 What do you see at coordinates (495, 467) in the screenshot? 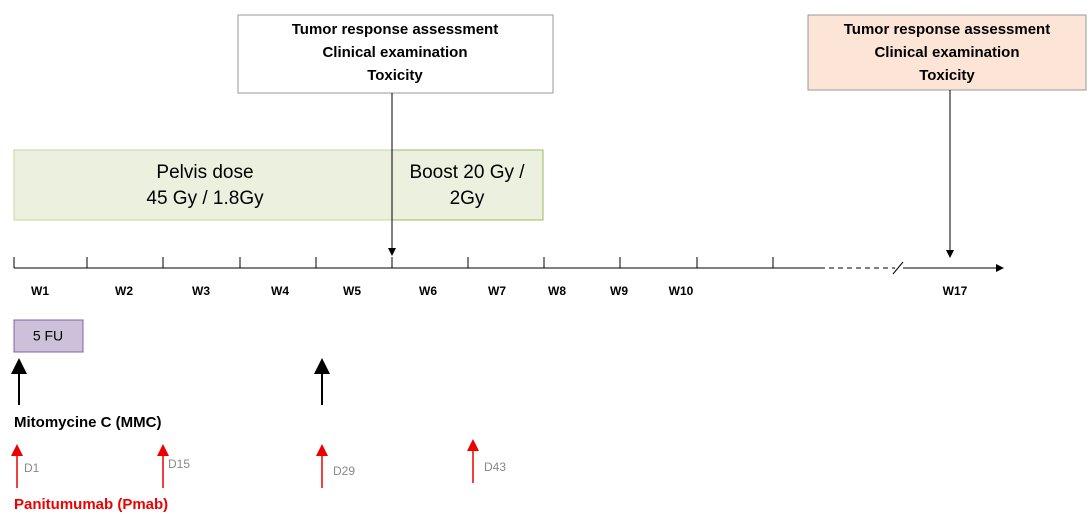
I see `day-label: D43` at bounding box center [495, 467].